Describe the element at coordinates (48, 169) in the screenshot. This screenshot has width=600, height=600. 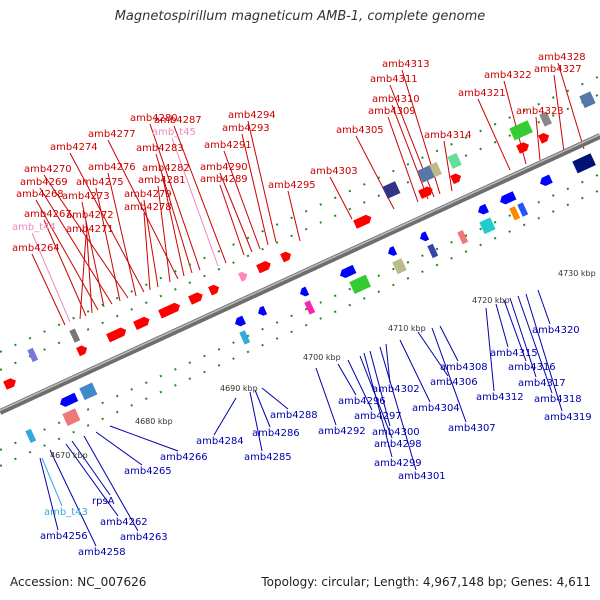
I see `top-label-amb4270: amb4270` at that location.